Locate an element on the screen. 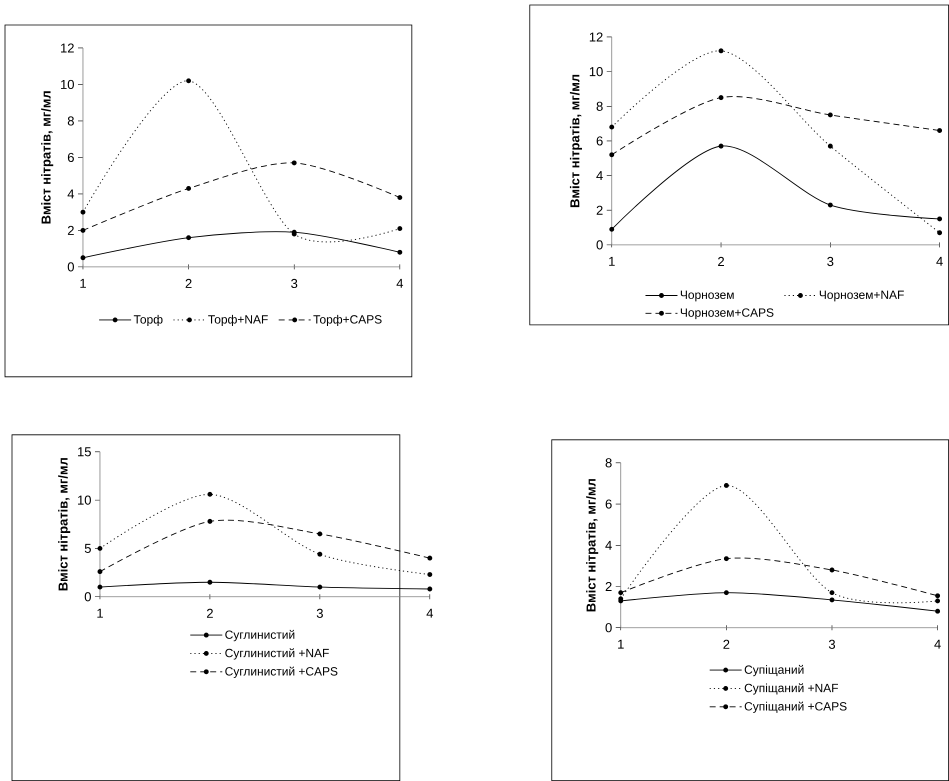  legend-label: Супіщаний +NAF is located at coordinates (791, 689).